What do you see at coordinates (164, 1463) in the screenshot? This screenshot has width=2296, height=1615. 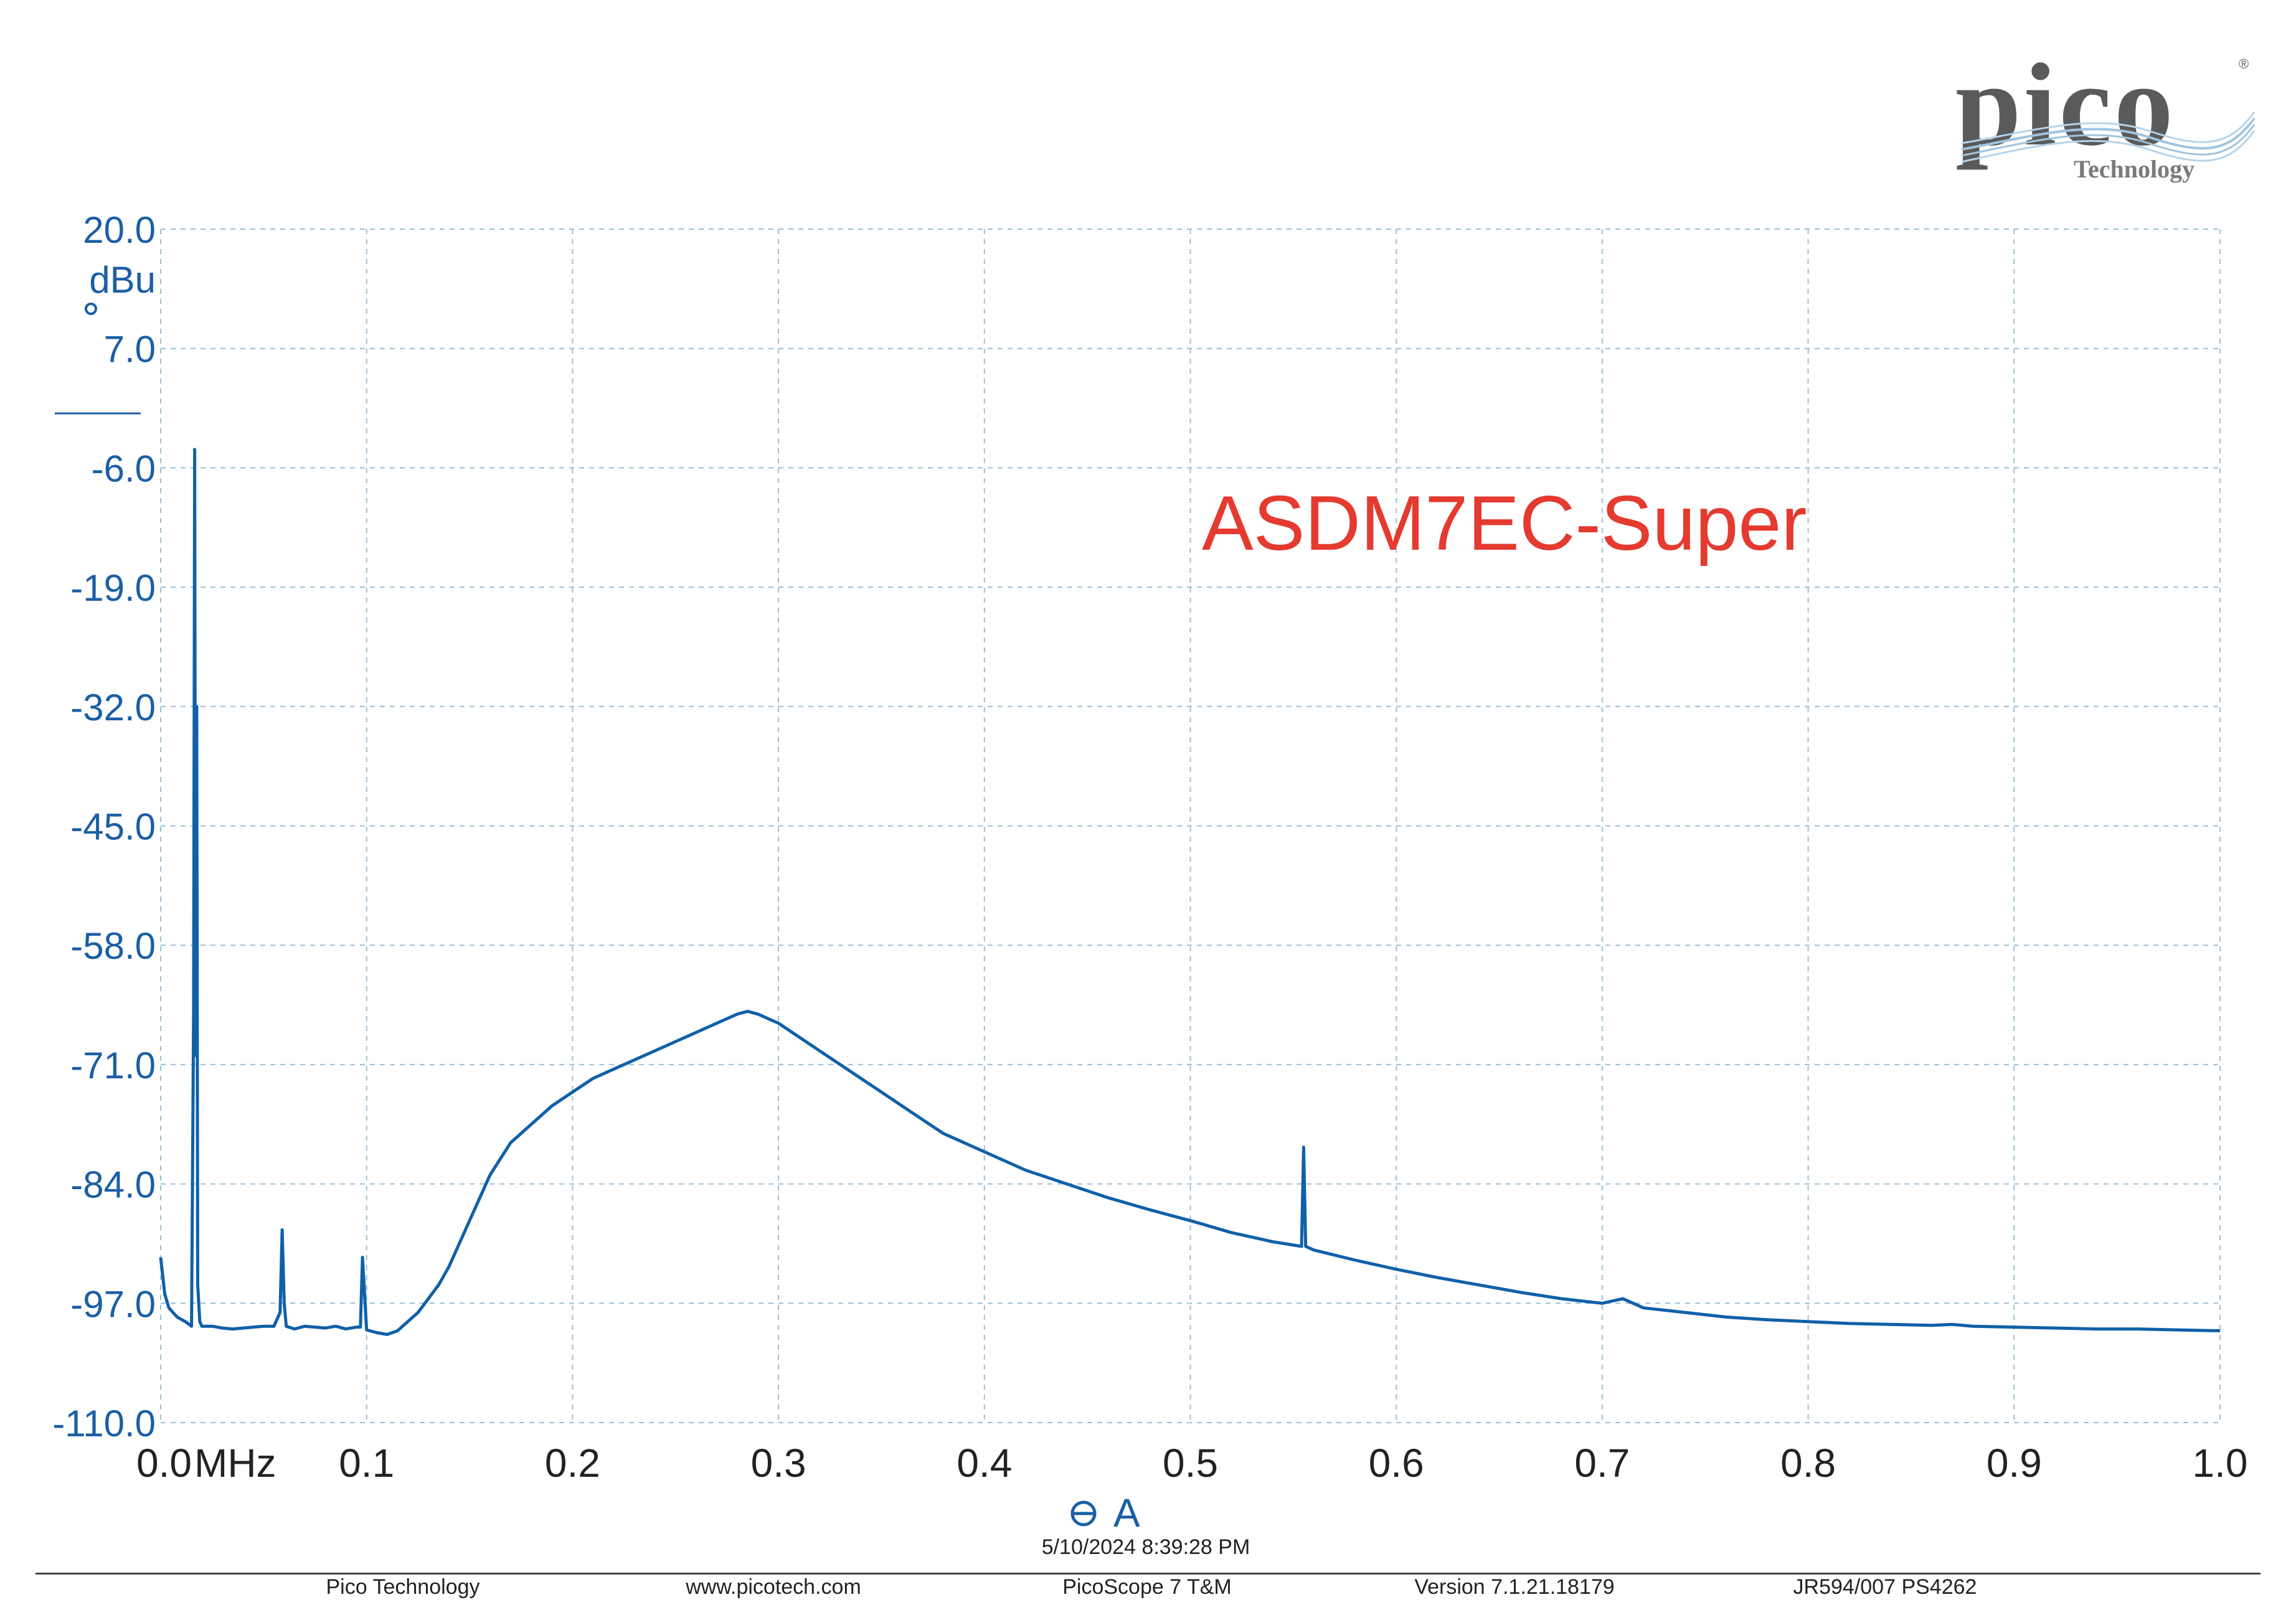 I see `x-tick-label: 0.0` at bounding box center [164, 1463].